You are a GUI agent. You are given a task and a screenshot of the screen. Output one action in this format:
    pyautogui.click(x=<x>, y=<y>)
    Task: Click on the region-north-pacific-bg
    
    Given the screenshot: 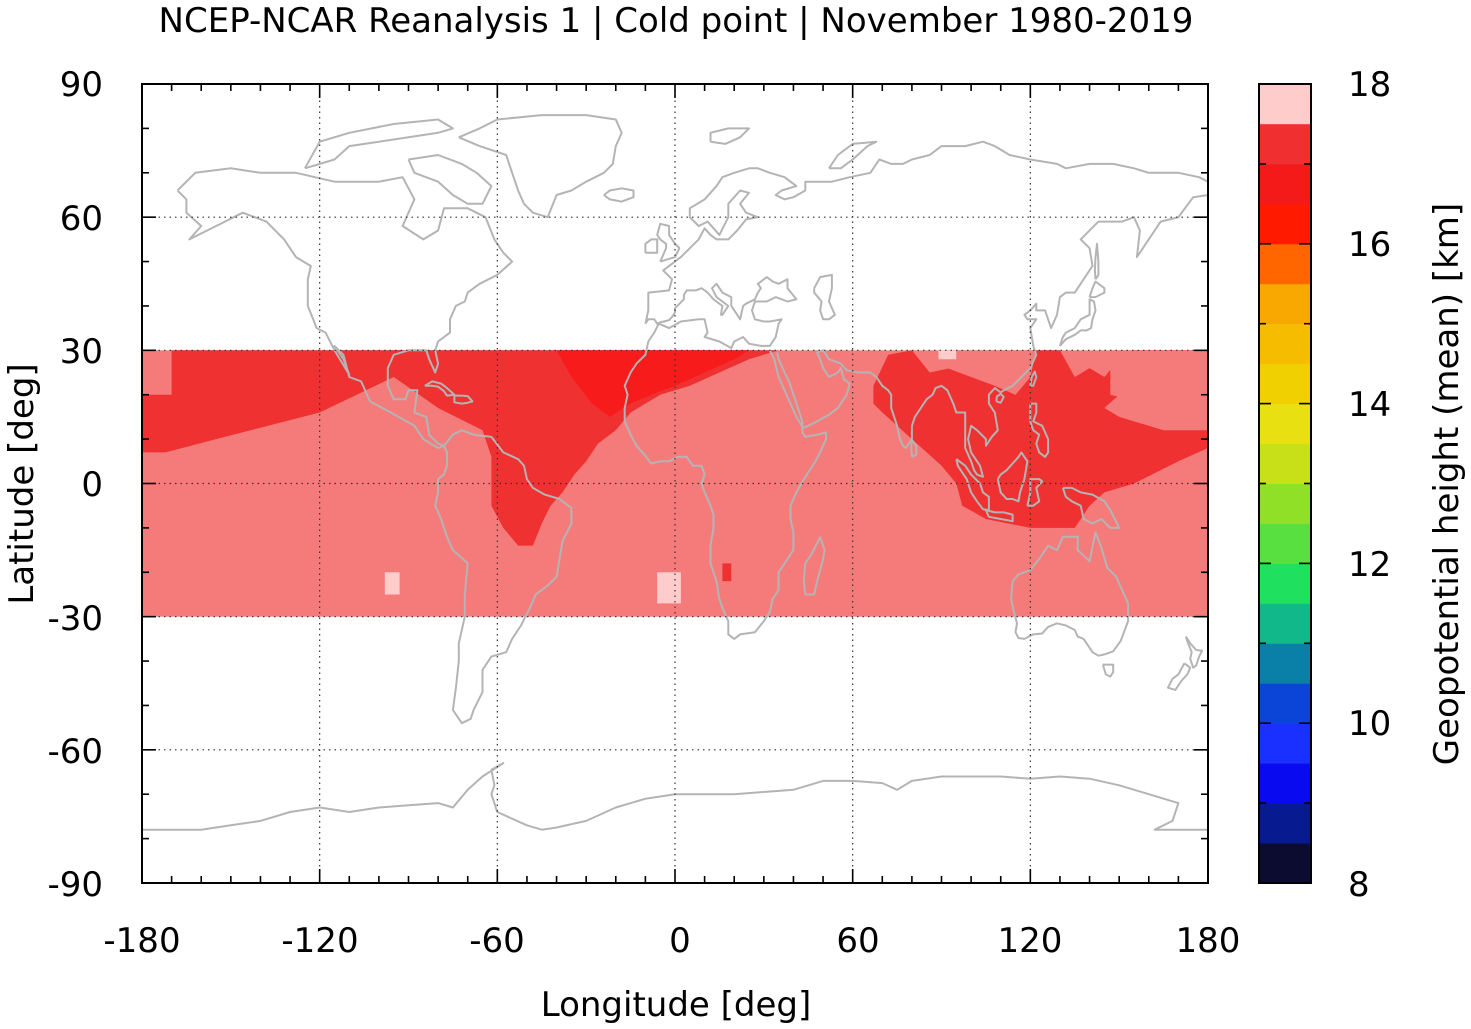 What is the action you would take?
    pyautogui.click(x=1159, y=379)
    